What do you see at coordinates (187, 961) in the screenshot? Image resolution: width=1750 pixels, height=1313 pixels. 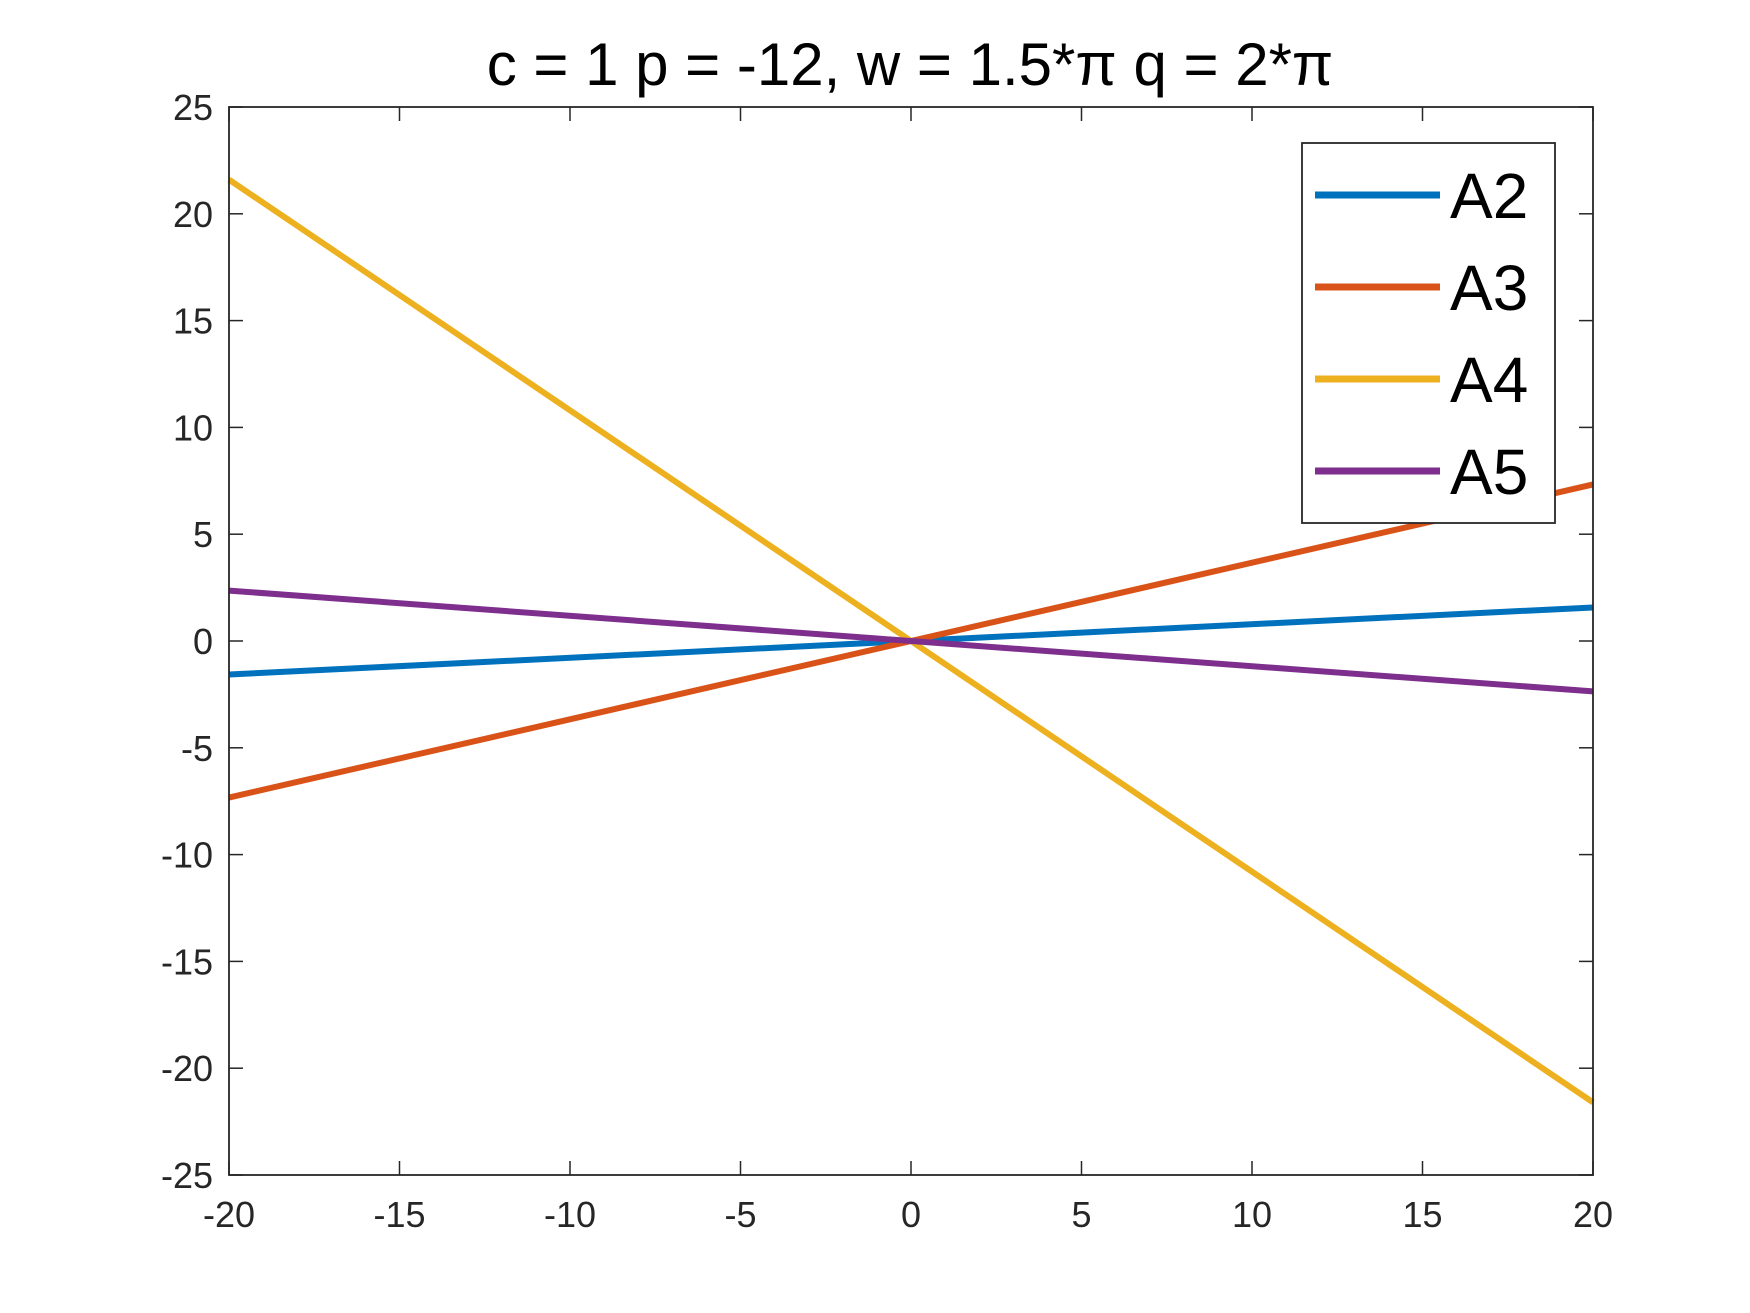 I see `y-tick-label: -15` at bounding box center [187, 961].